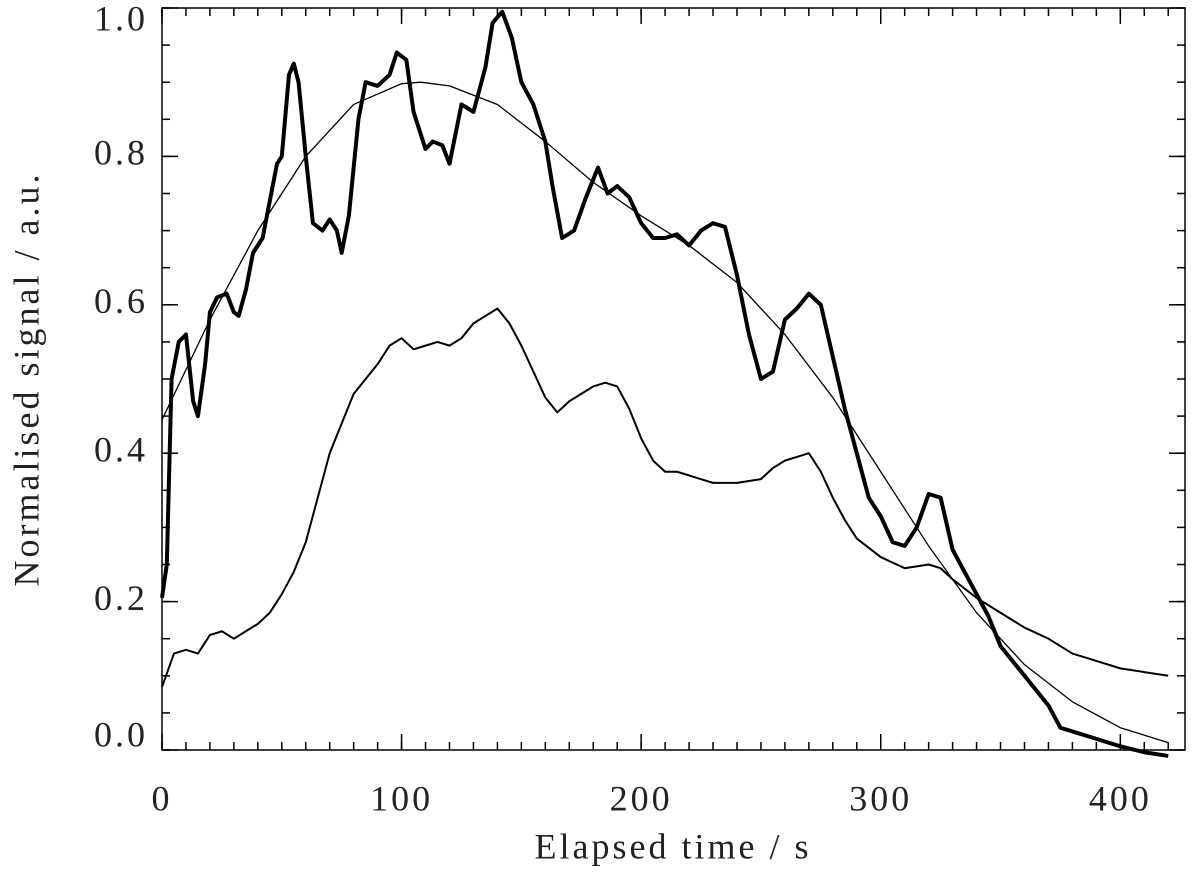  Describe the element at coordinates (121, 301) in the screenshot. I see `y-tick-label: 0.6` at that location.